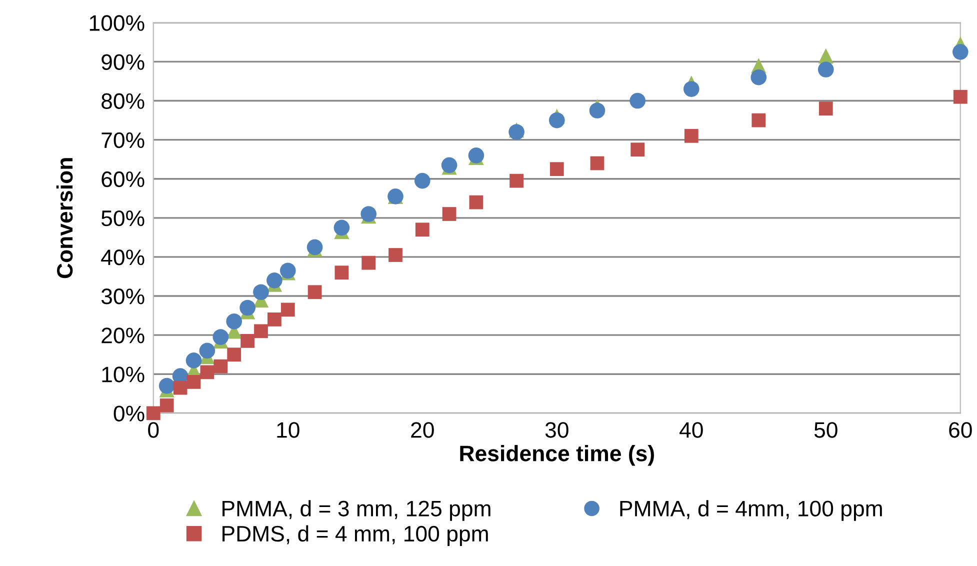 The image size is (977, 566). Describe the element at coordinates (123, 62) in the screenshot. I see `y-tick-label: 90%` at that location.